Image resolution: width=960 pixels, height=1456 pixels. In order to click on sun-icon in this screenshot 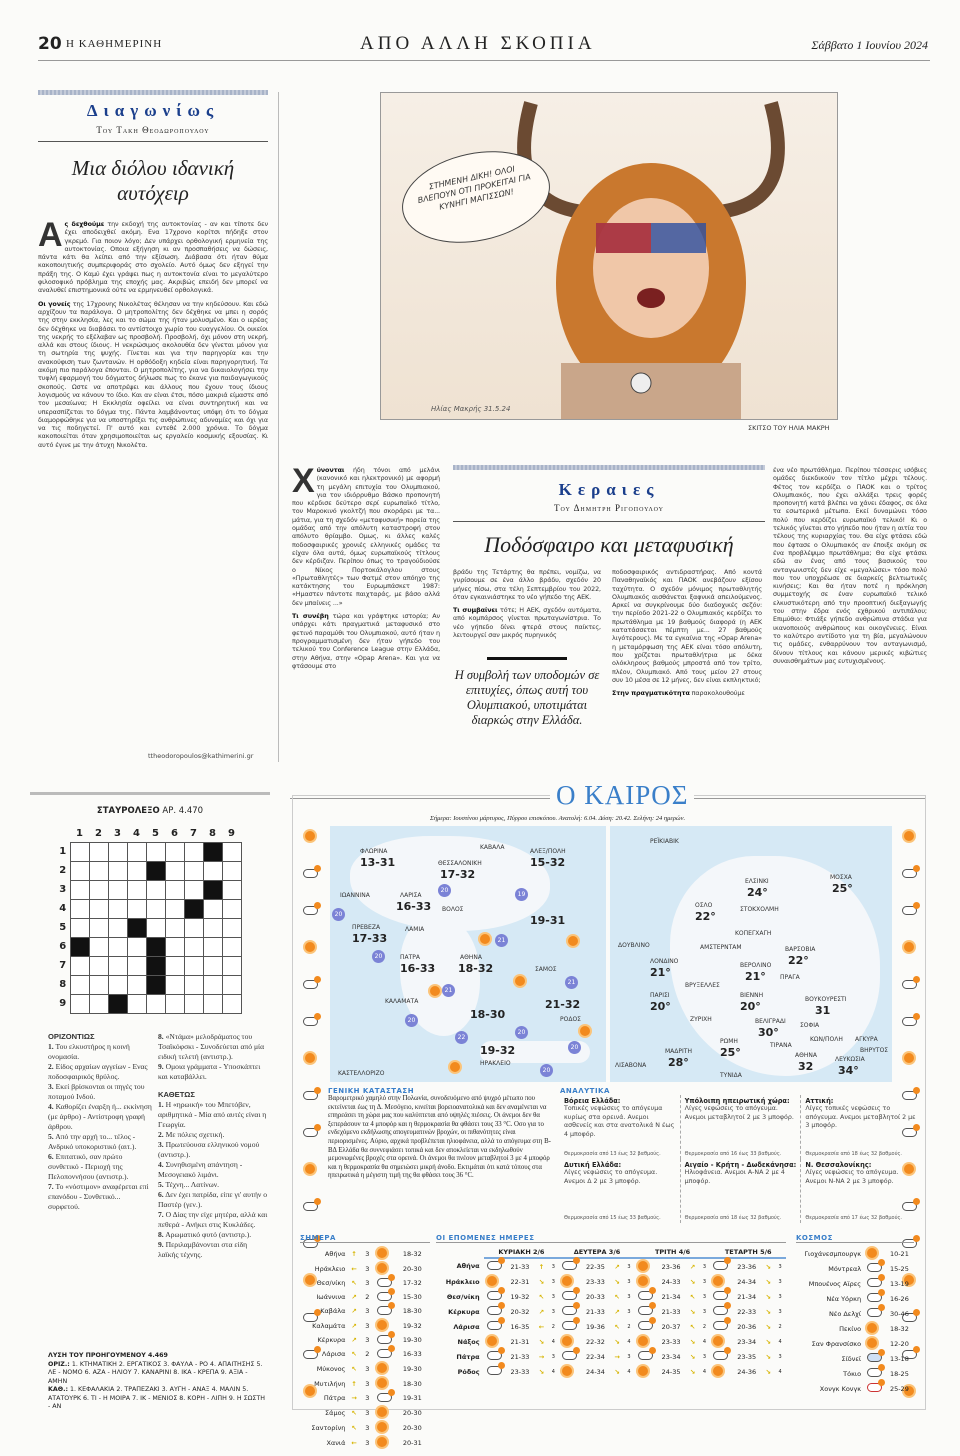, I will do `click(382, 1441)`.